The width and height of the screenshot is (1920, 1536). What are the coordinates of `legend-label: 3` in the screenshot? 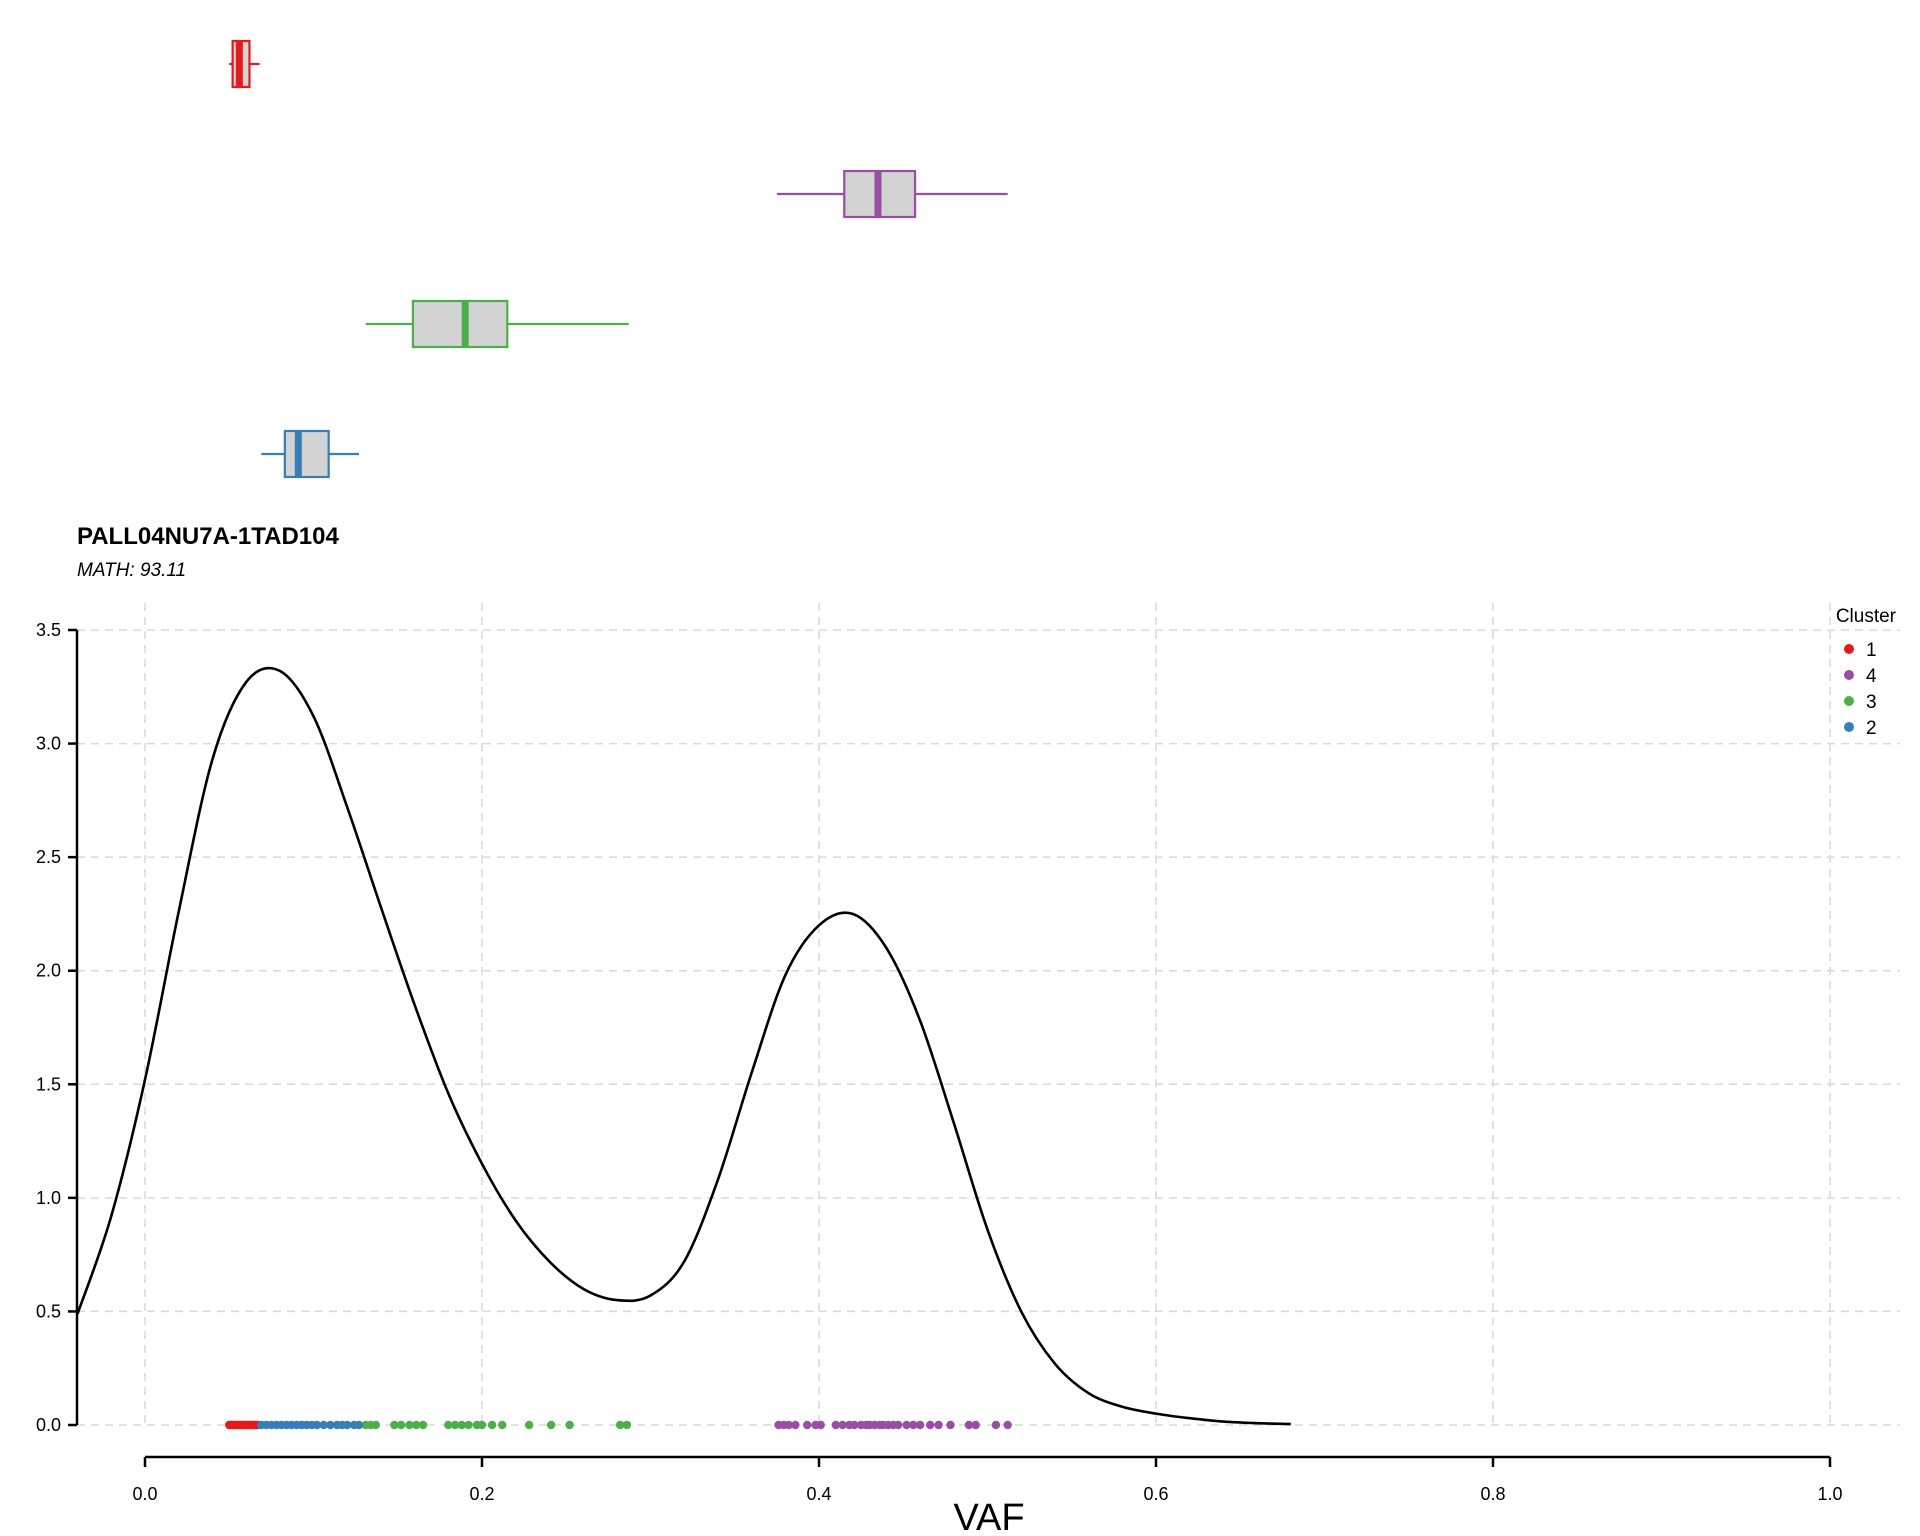 It's located at (1871, 702).